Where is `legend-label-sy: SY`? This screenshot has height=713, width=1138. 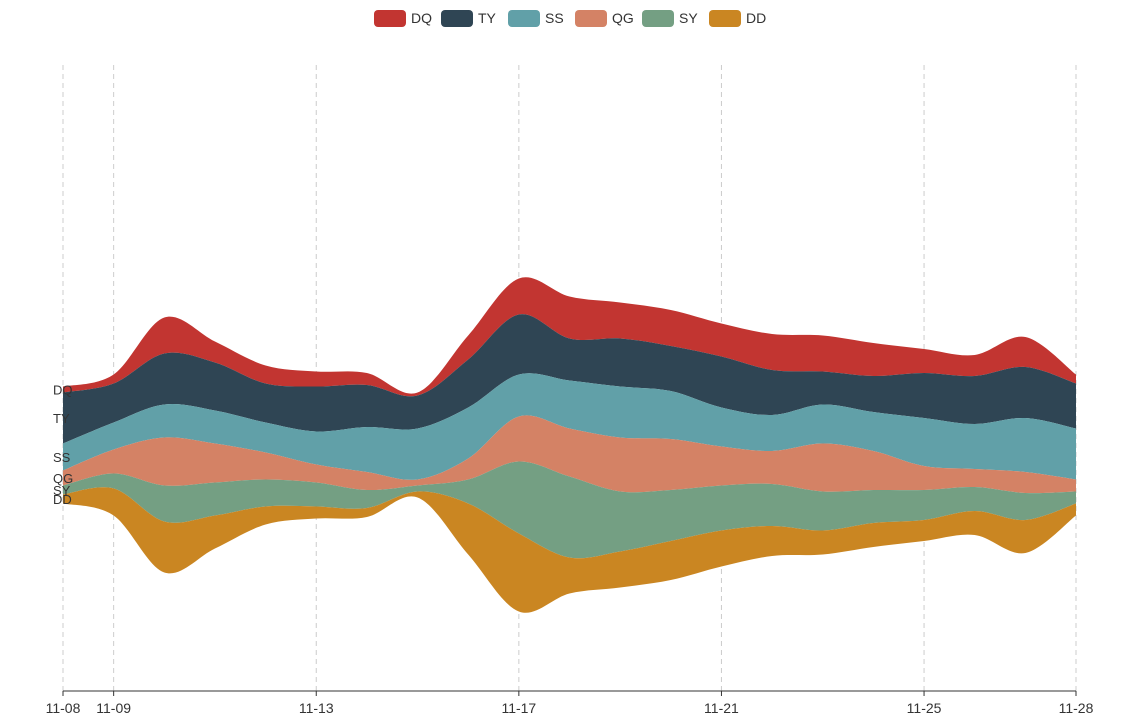
legend-label-sy: SY is located at coordinates (688, 18).